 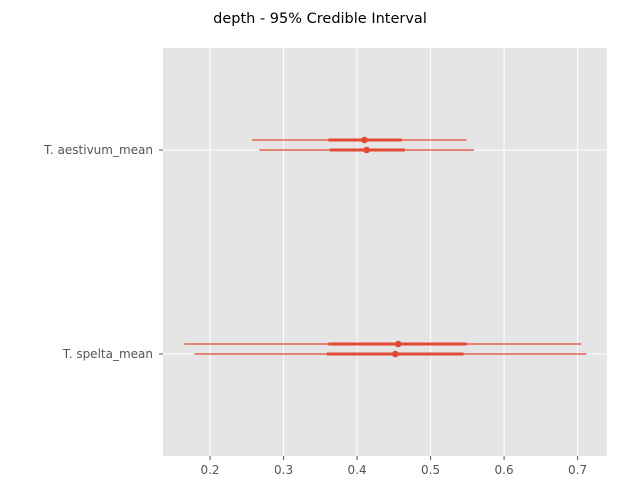 What do you see at coordinates (430, 470) in the screenshot?
I see `x-tick-label: 0.5` at bounding box center [430, 470].